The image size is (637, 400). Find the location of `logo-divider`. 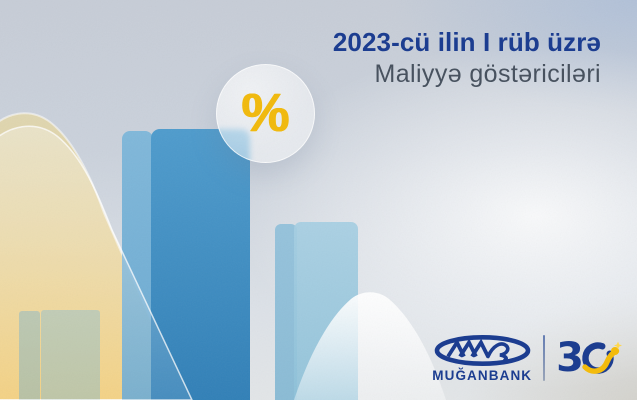

logo-divider is located at coordinates (544, 358).